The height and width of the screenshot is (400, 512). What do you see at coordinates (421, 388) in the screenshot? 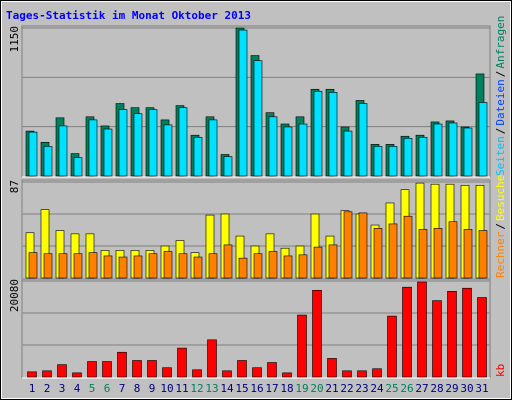
I see `x-tick-label: 27` at bounding box center [421, 388].